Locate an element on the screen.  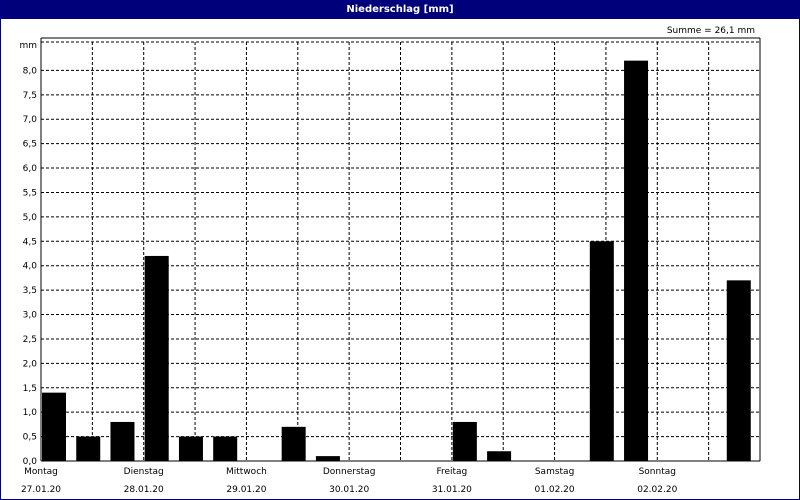
y-tick-label: 6,5 is located at coordinates (30, 145).